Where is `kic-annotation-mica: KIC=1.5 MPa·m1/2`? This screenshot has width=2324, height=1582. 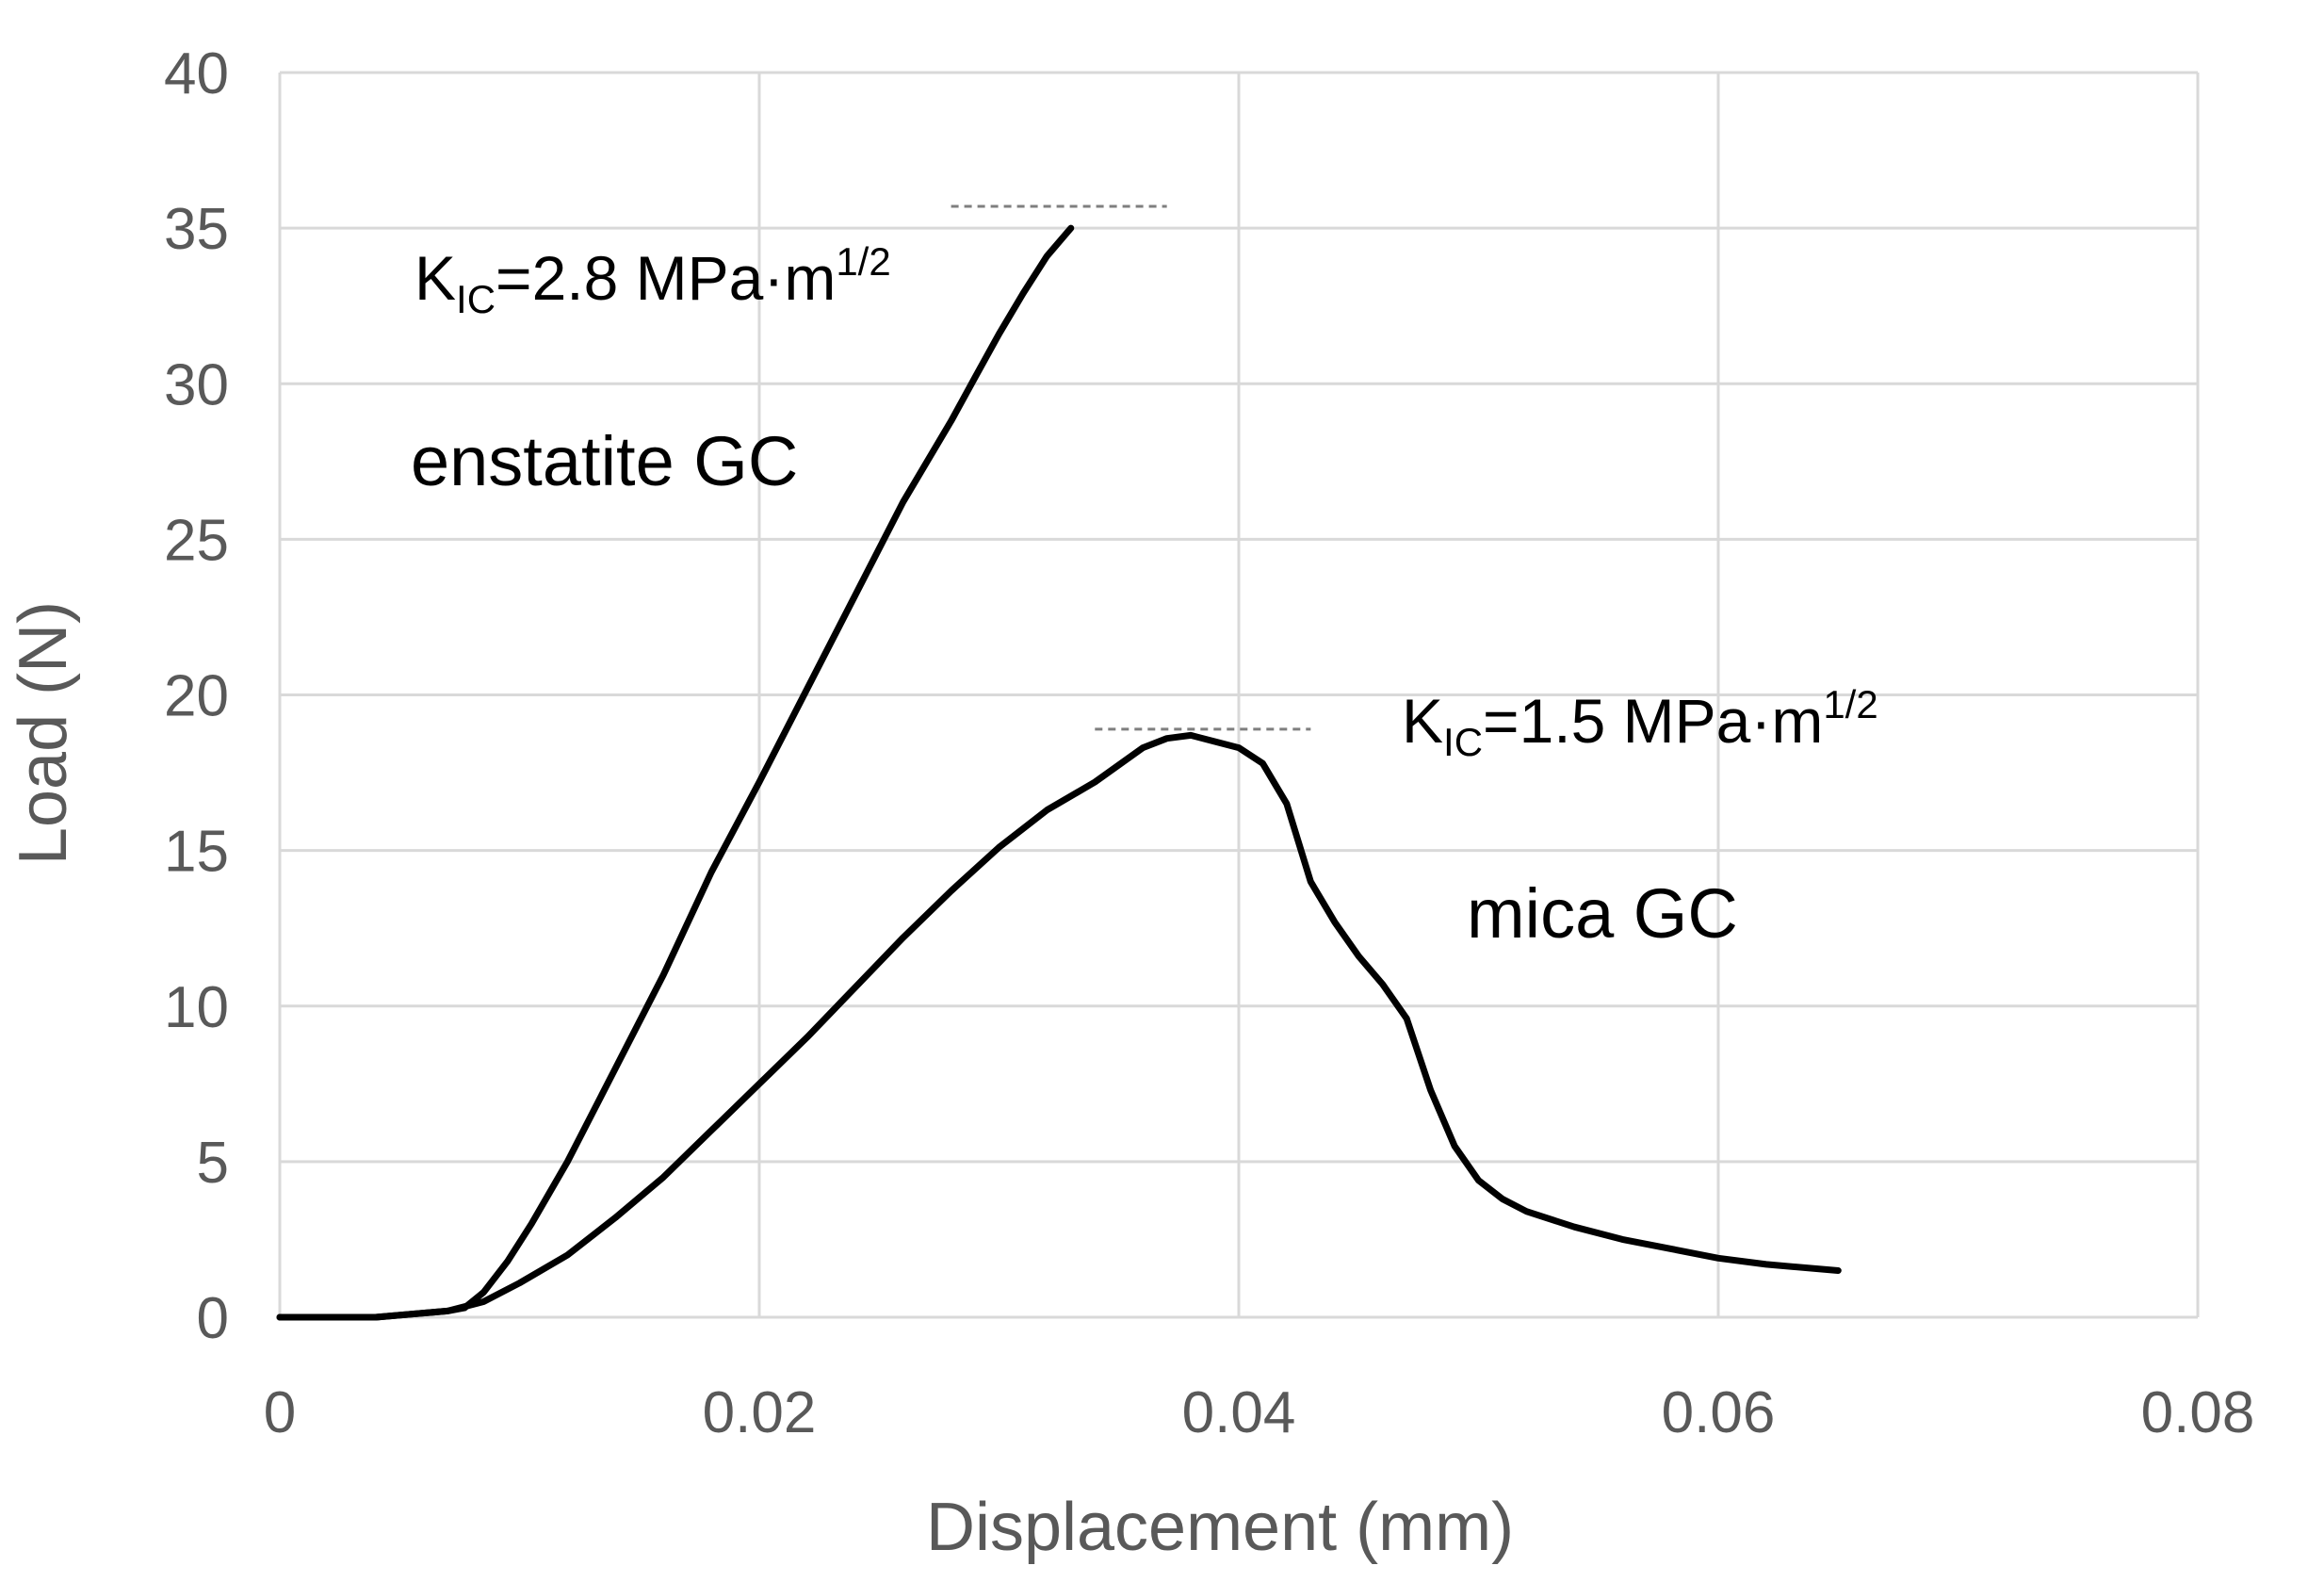
kic-annotation-mica: KIC=1.5 MPa·m1/2 is located at coordinates (1640, 723).